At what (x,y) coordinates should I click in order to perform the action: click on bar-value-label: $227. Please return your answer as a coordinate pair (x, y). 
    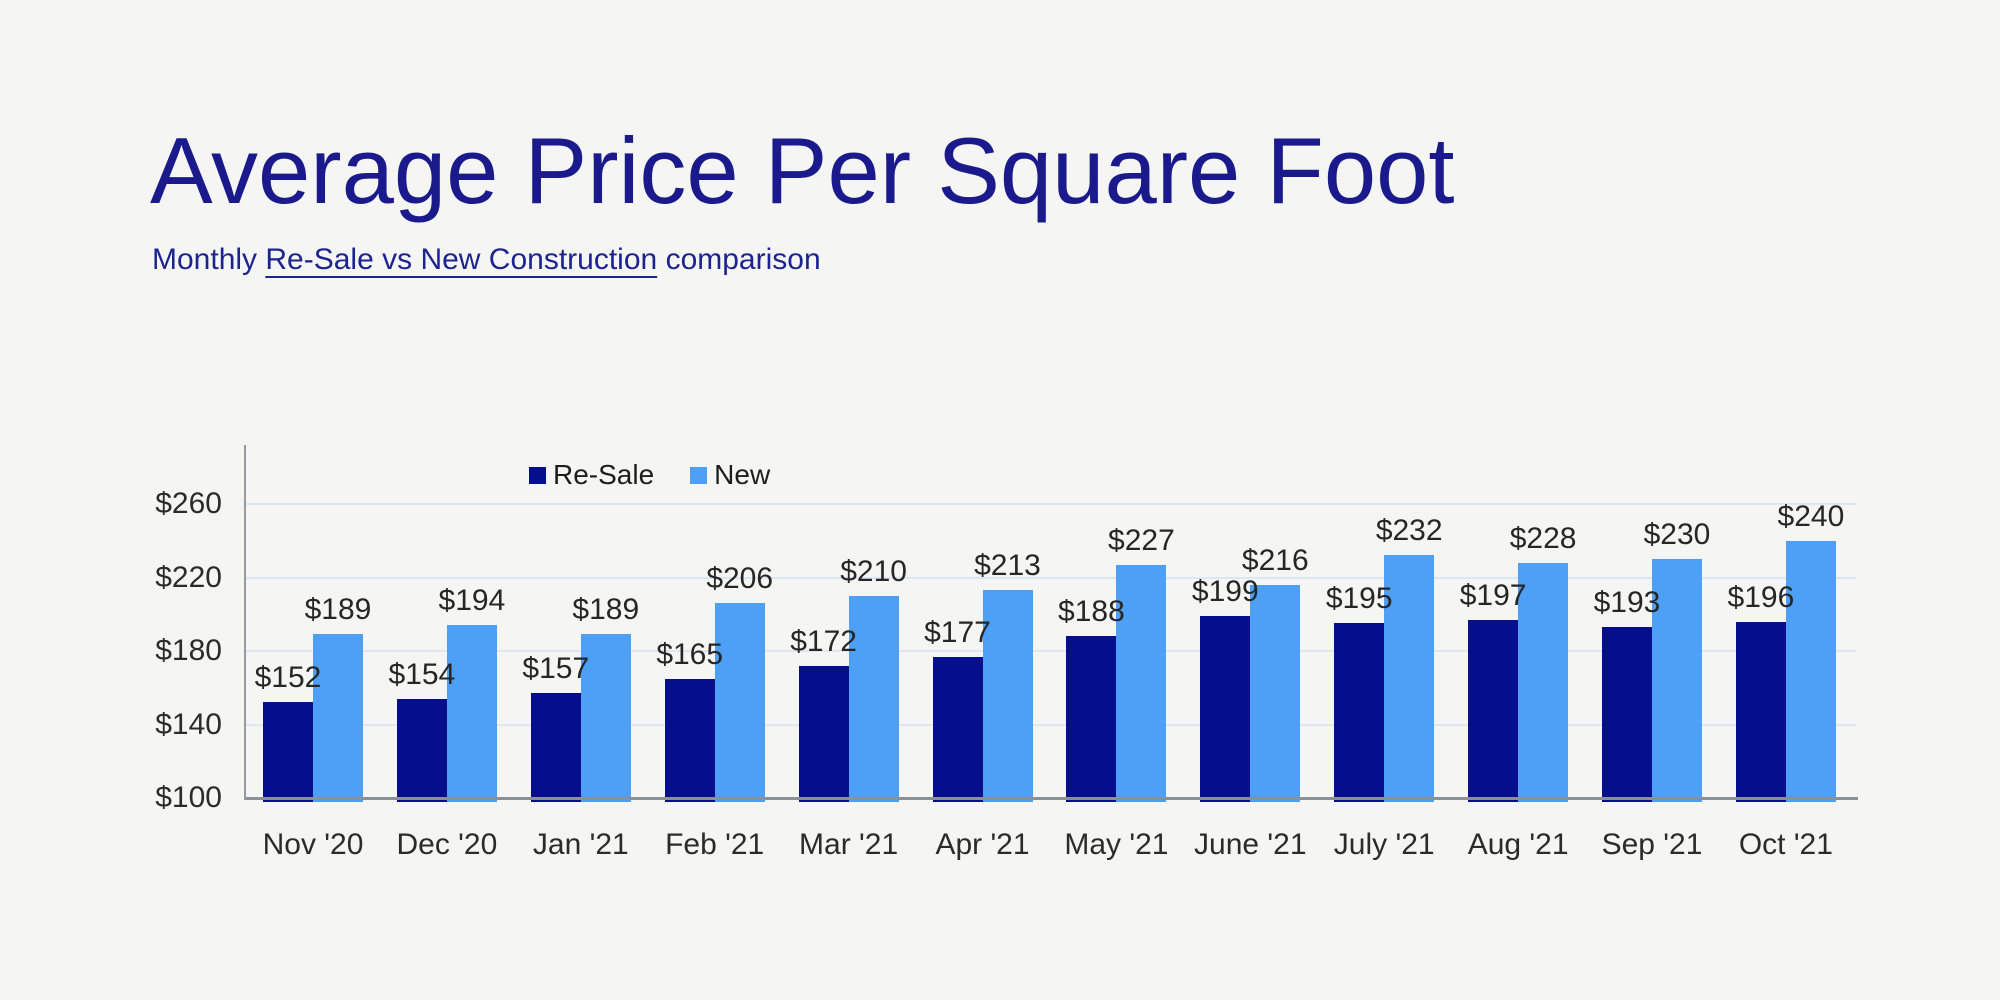
    Looking at the image, I should click on (1141, 540).